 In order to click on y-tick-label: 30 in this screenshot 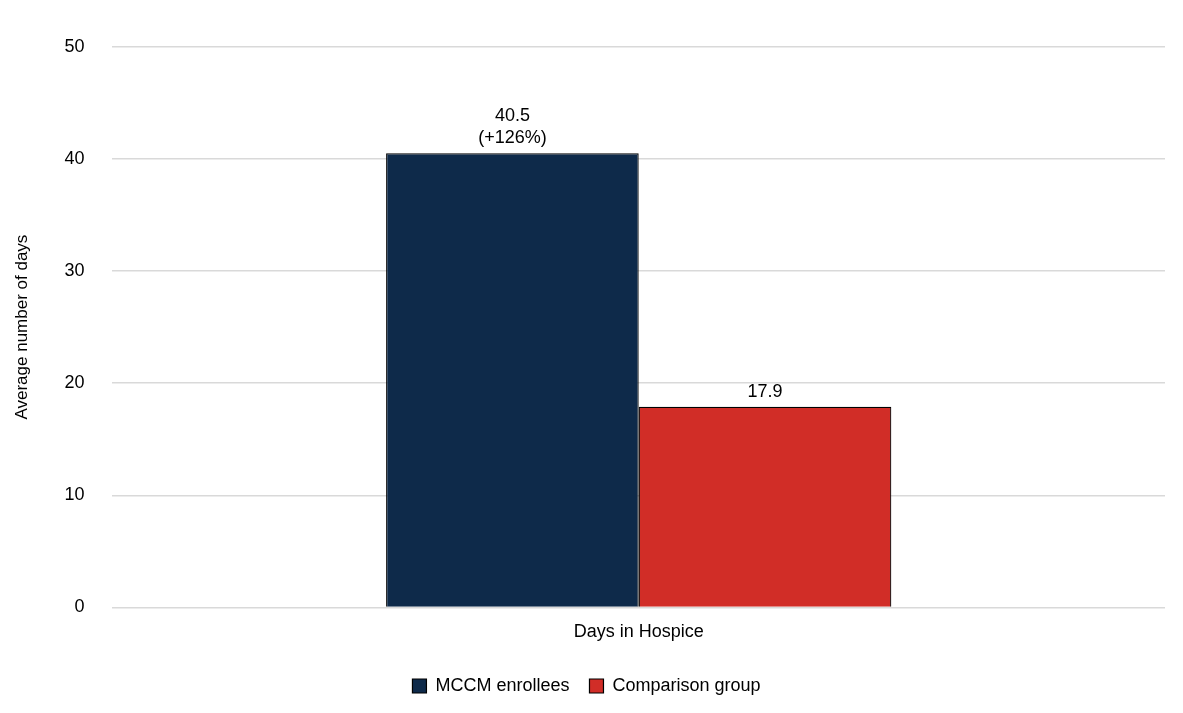, I will do `click(74, 270)`.